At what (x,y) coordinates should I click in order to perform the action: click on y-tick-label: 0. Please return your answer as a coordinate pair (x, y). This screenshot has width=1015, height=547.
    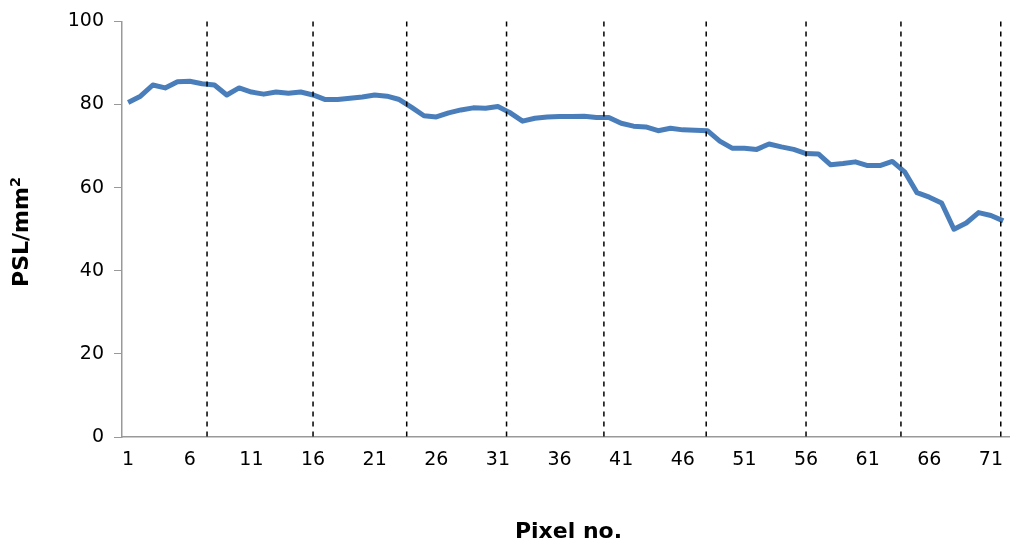
    Looking at the image, I should click on (97, 434).